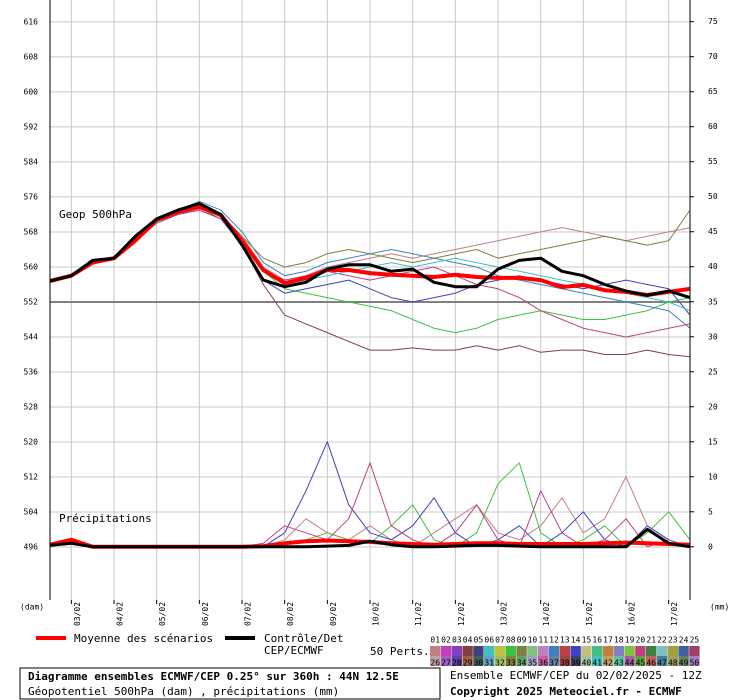  What do you see at coordinates (684, 663) in the screenshot?
I see `legend-label: 49` at bounding box center [684, 663].